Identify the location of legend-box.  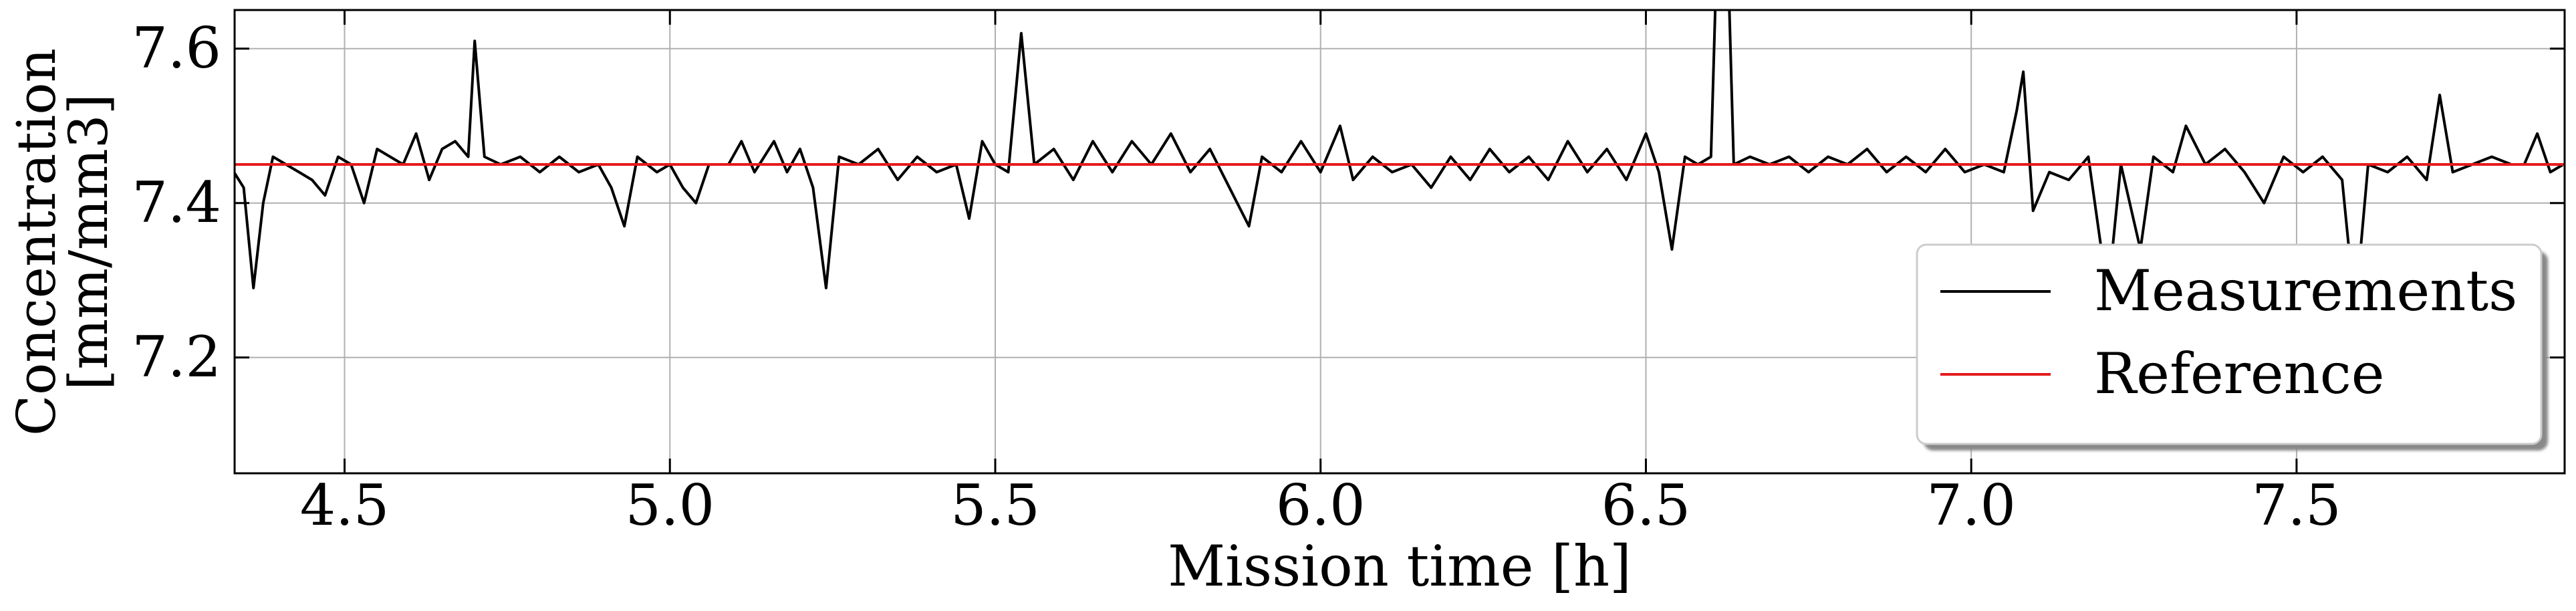
(2230, 344).